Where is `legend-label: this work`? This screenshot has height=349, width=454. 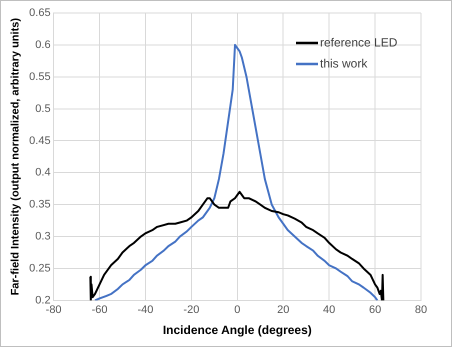 legend-label: this work is located at coordinates (344, 63).